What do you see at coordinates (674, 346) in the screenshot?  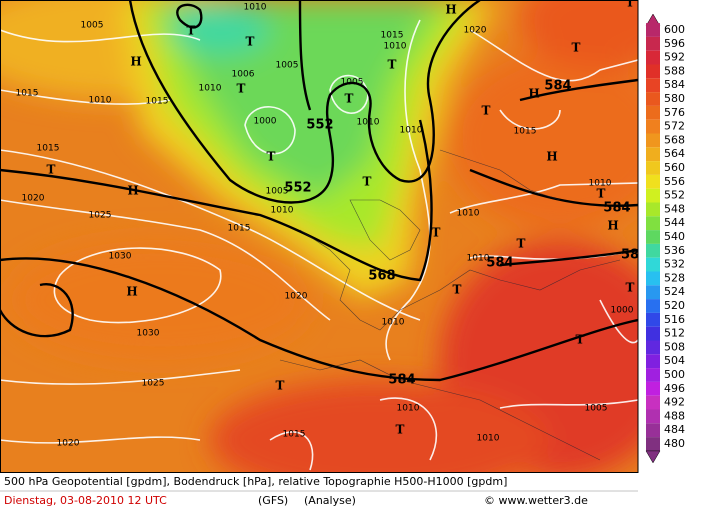 I see `legend-label: 508` at bounding box center [674, 346].